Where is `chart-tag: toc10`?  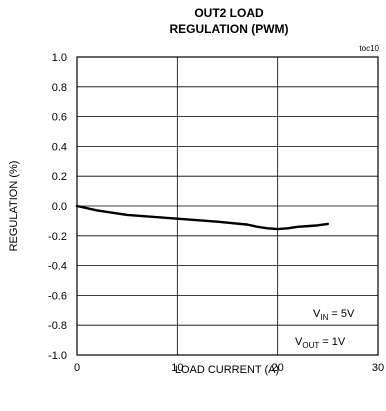
chart-tag: toc10 is located at coordinates (369, 48).